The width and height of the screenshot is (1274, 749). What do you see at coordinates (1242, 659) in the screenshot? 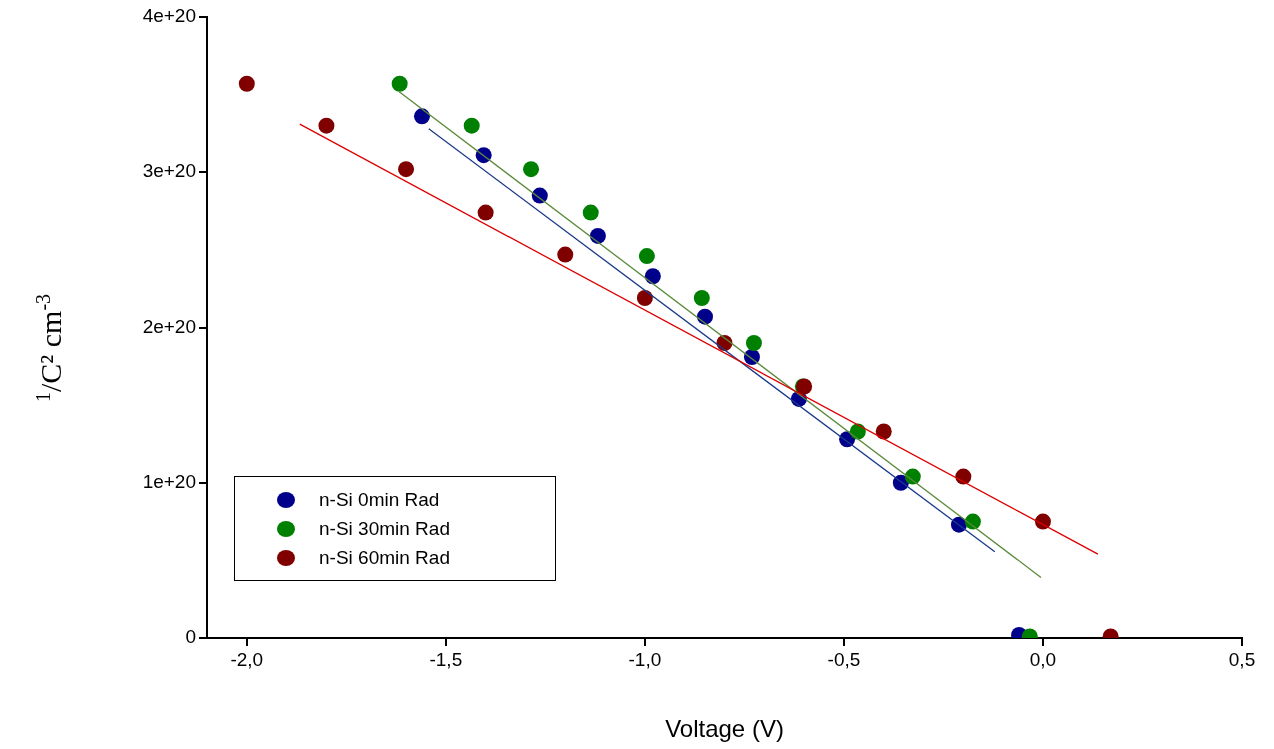
I see `x-tick-label: 0,5` at bounding box center [1242, 659].